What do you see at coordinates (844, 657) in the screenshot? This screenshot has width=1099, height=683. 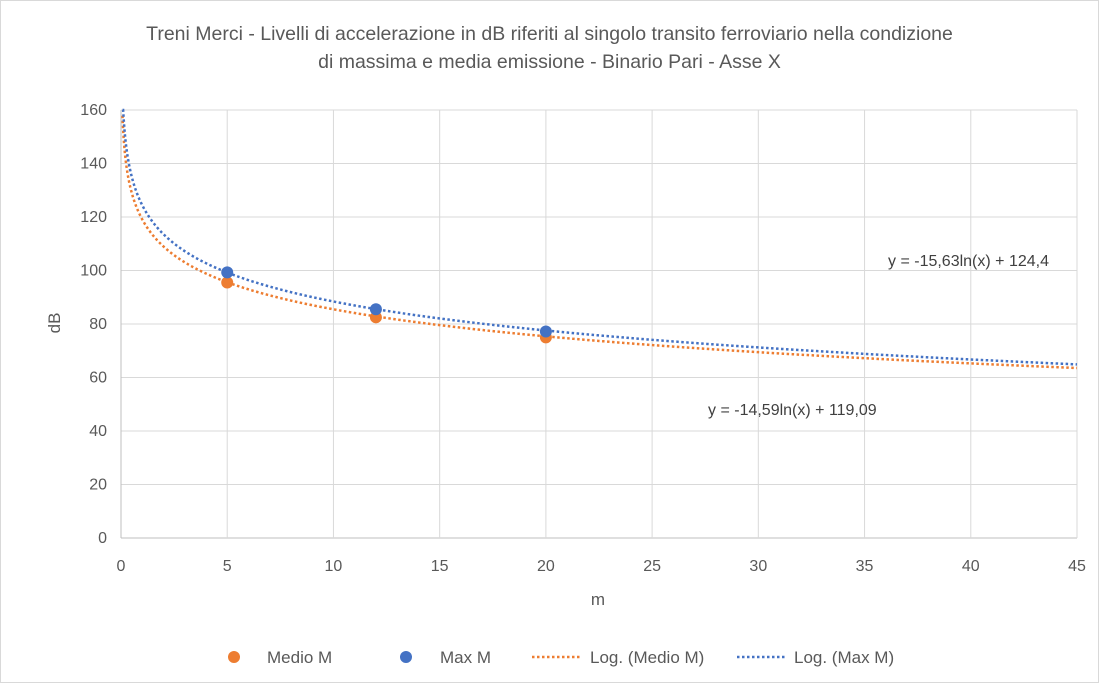 I see `legend-label-log-max-m: Log. (Max M)` at bounding box center [844, 657].